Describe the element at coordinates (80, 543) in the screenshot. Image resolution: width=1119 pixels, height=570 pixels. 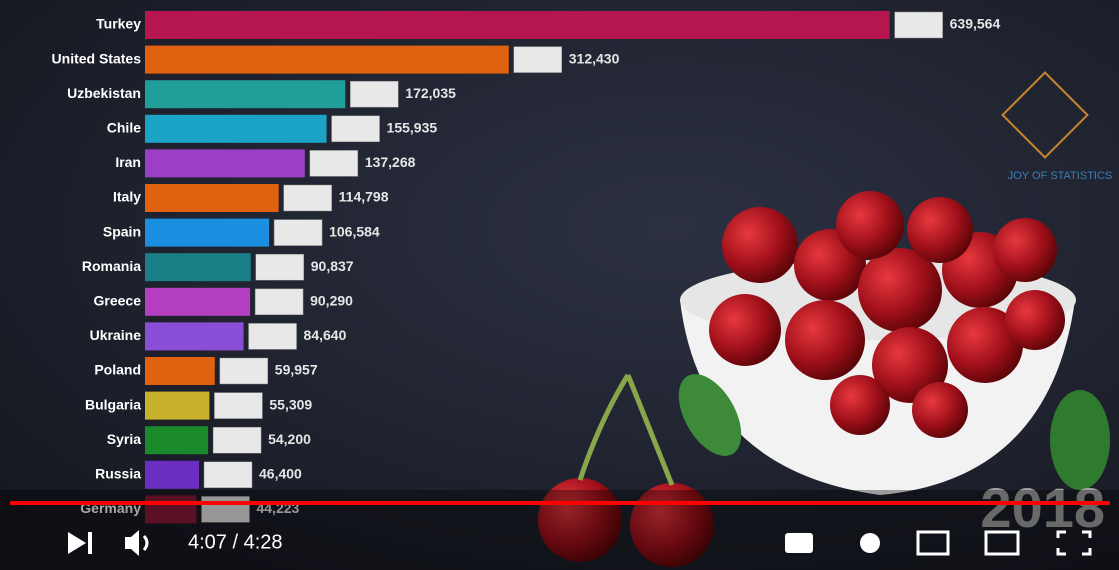
I see `next-button` at that location.